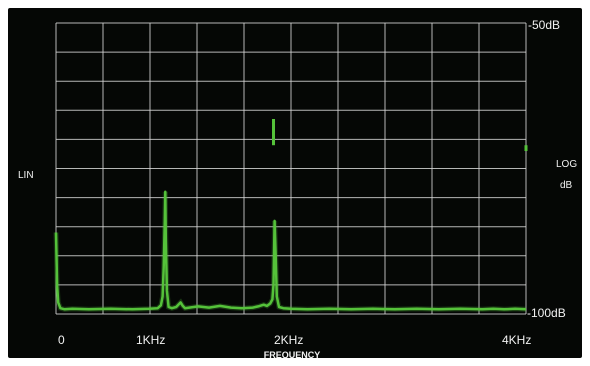 The width and height of the screenshot is (590, 366). I want to click on y-axis-right-label-log: LOG, so click(566, 164).